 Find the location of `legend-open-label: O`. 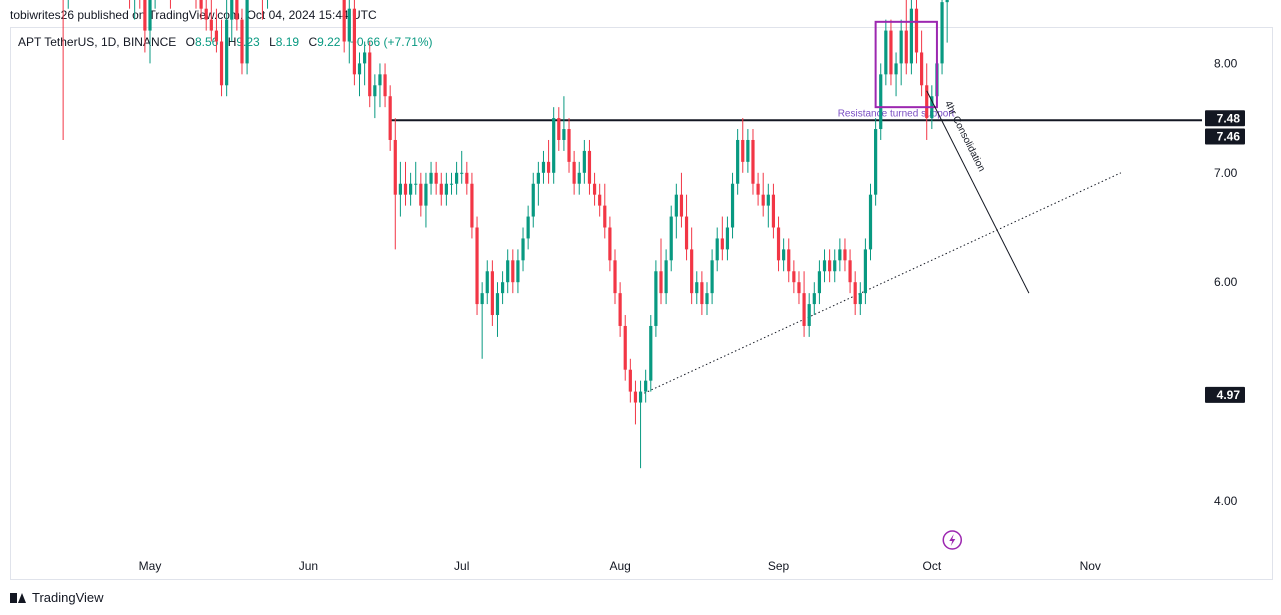

legend-open-label: O is located at coordinates (190, 42).